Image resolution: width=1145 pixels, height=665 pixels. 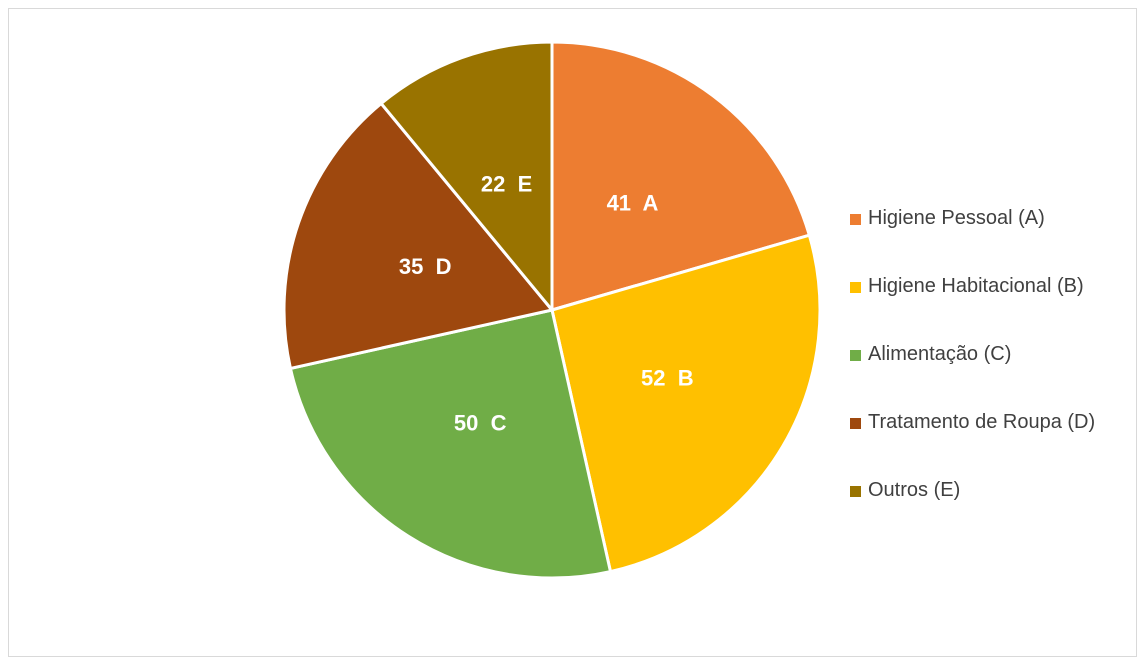 I want to click on legend-label-e: Outros (E), so click(x=914, y=490).